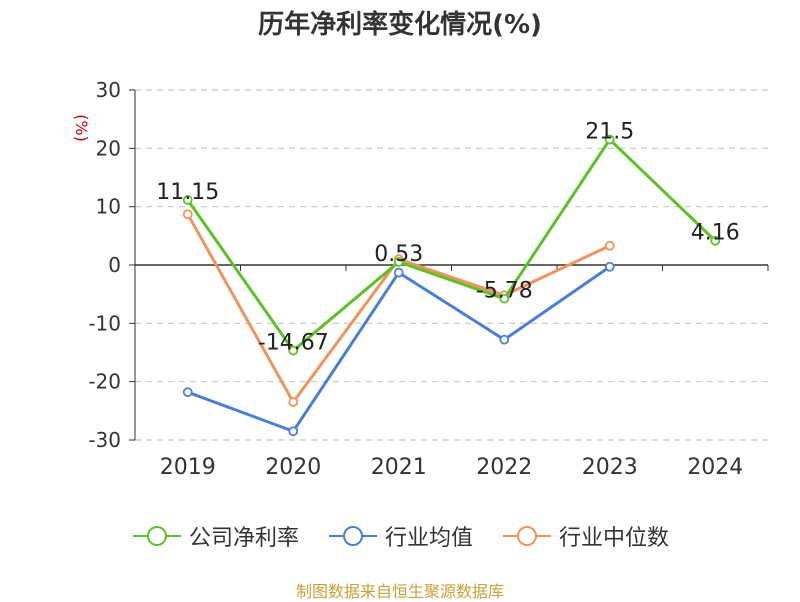  Describe the element at coordinates (398, 254) in the screenshot. I see `data-label: 0.53` at that location.